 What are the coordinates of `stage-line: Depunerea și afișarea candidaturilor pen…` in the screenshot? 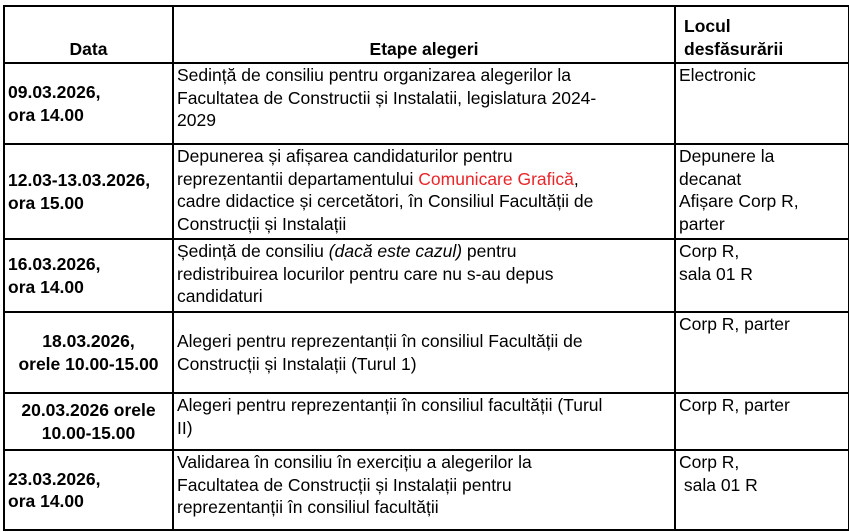 It's located at (345, 156).